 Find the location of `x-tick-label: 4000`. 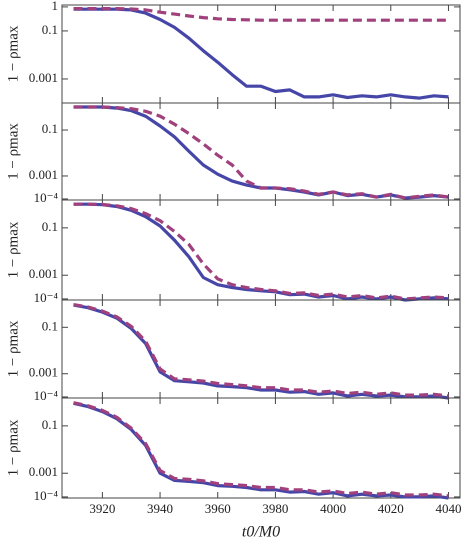

x-tick-label: 4000 is located at coordinates (333, 508).